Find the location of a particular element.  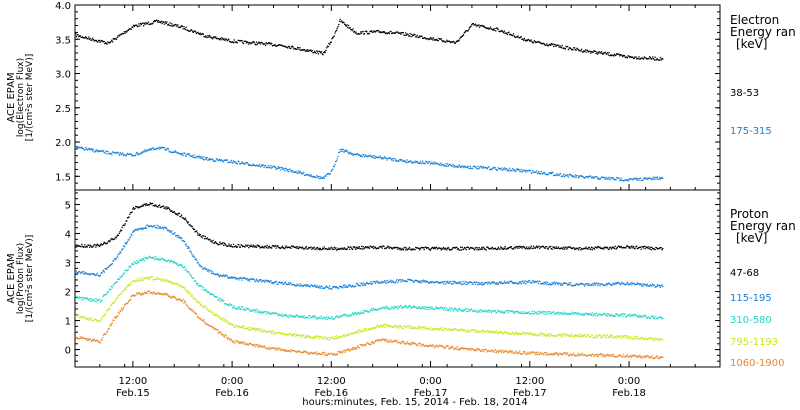

y-axis-label: log(Proton Flux) is located at coordinates (21, 278).